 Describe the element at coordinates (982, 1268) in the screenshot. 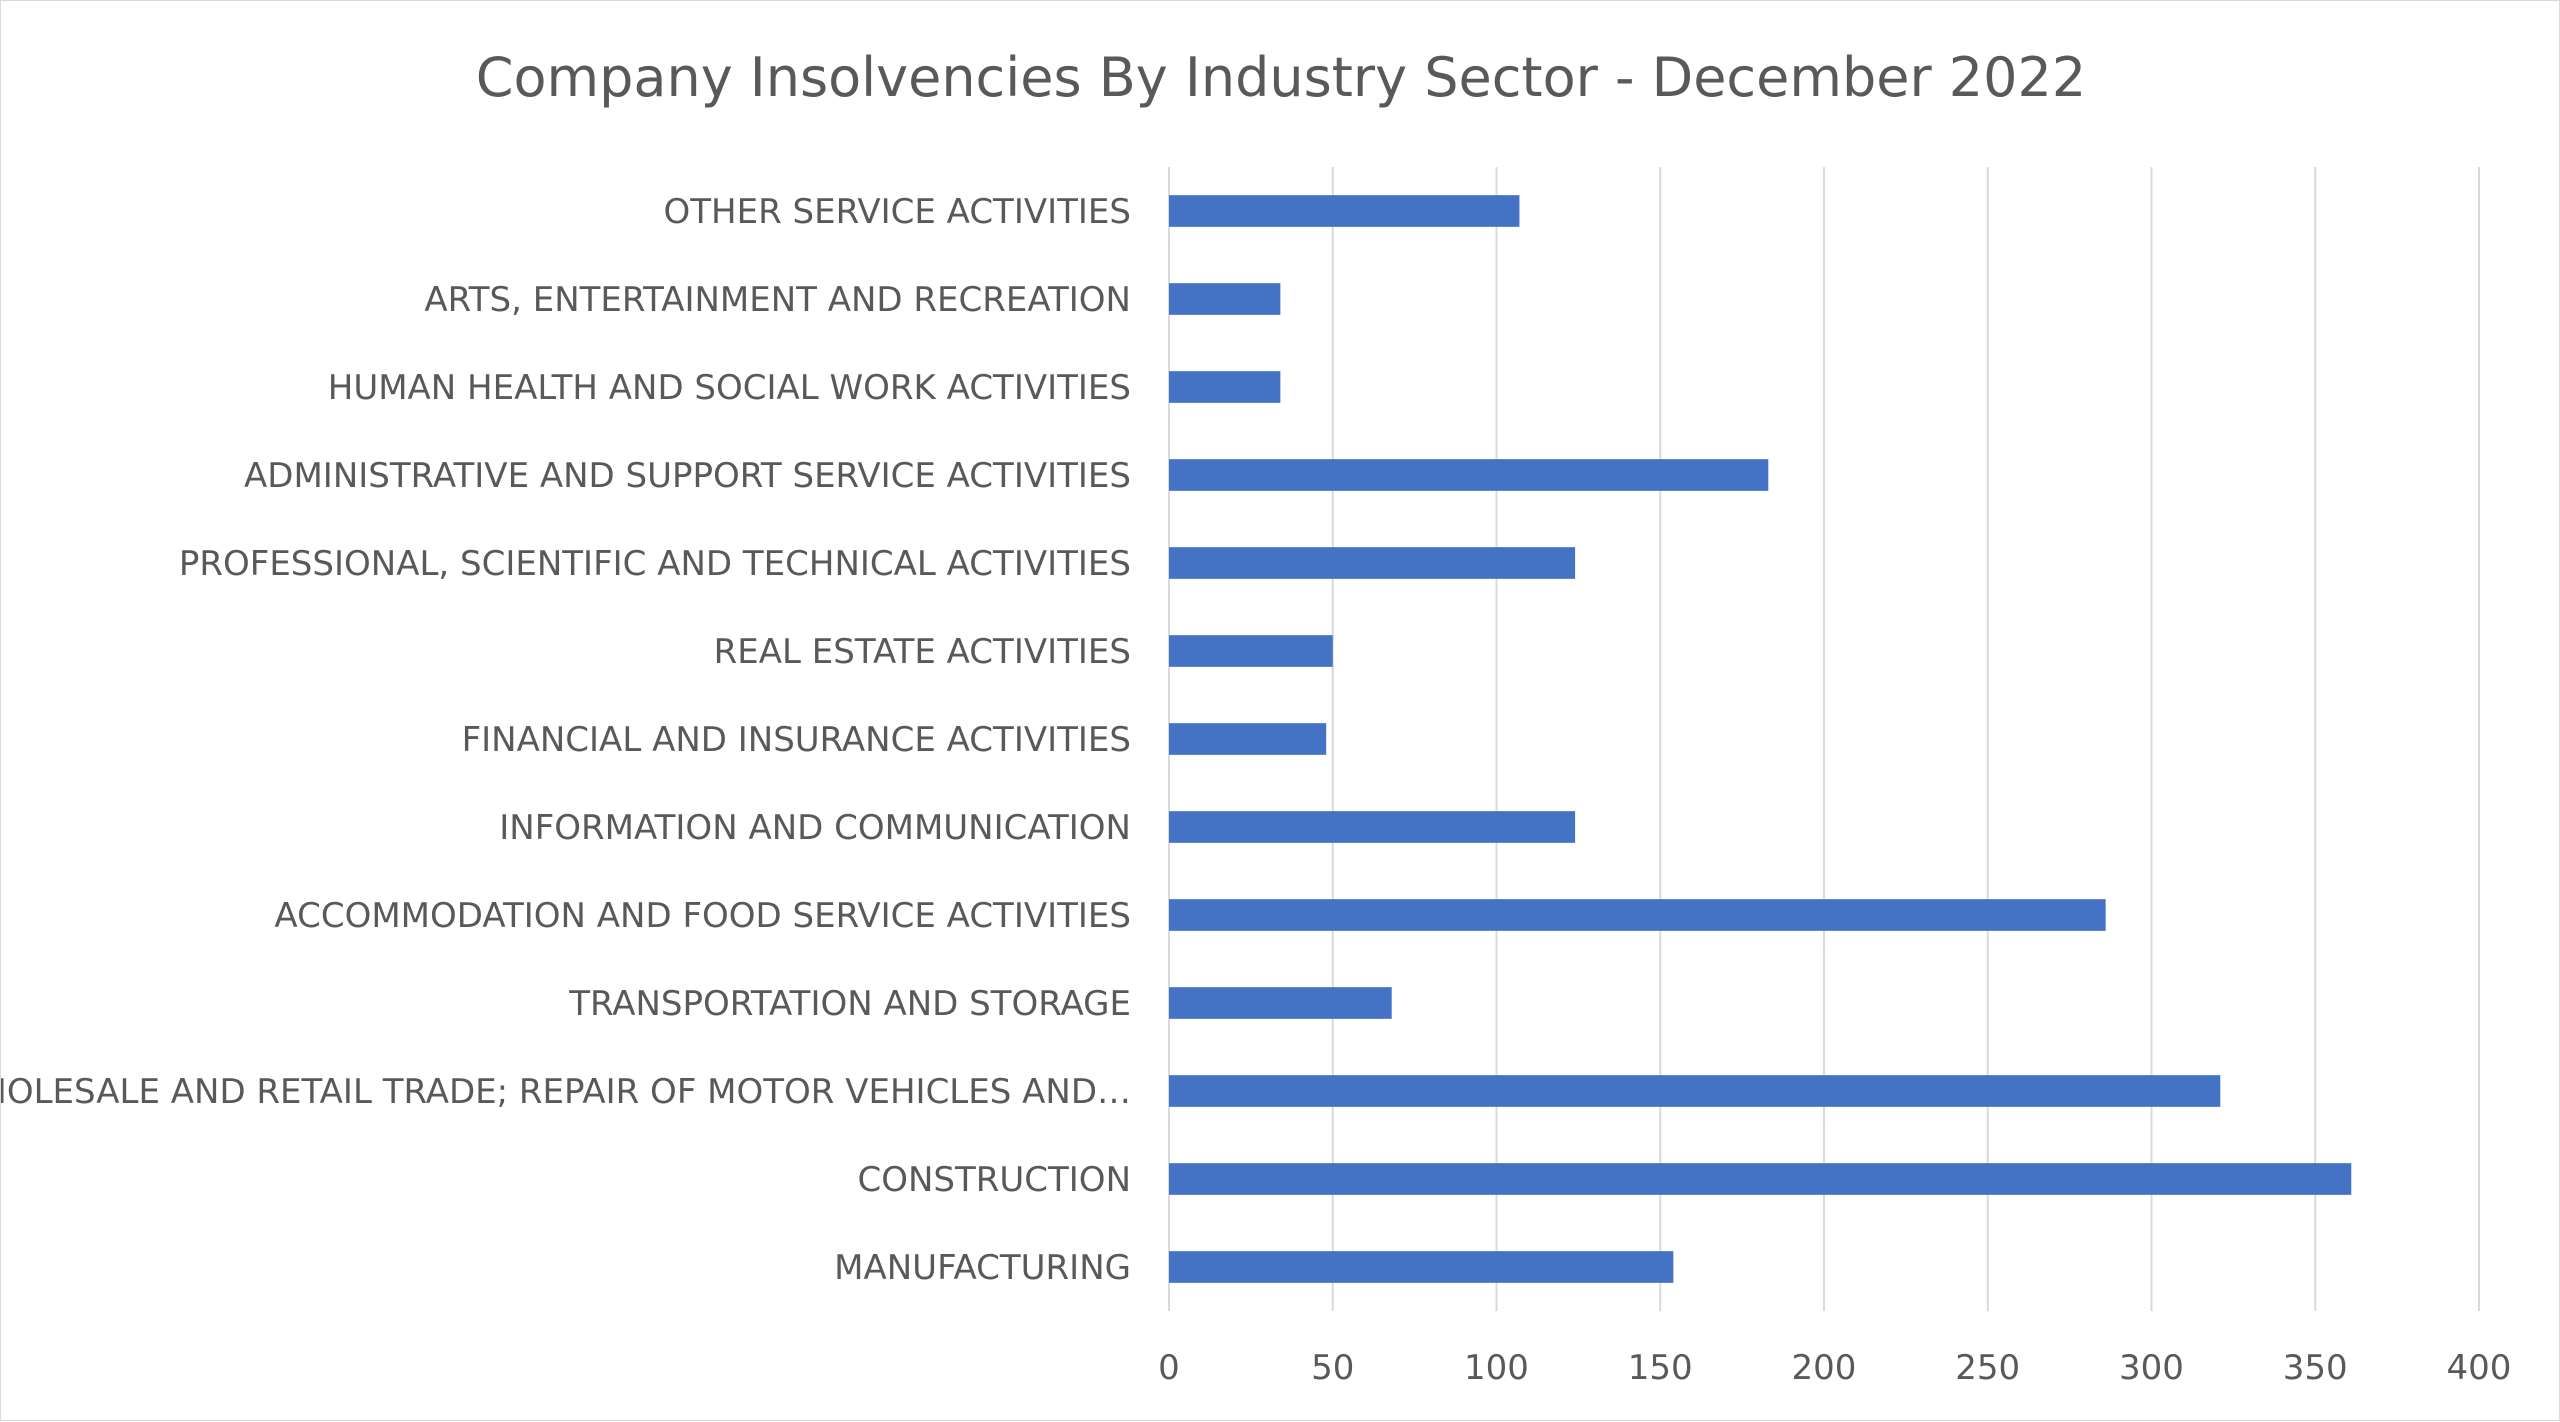

I see `category-label: MANUFACTURING` at that location.